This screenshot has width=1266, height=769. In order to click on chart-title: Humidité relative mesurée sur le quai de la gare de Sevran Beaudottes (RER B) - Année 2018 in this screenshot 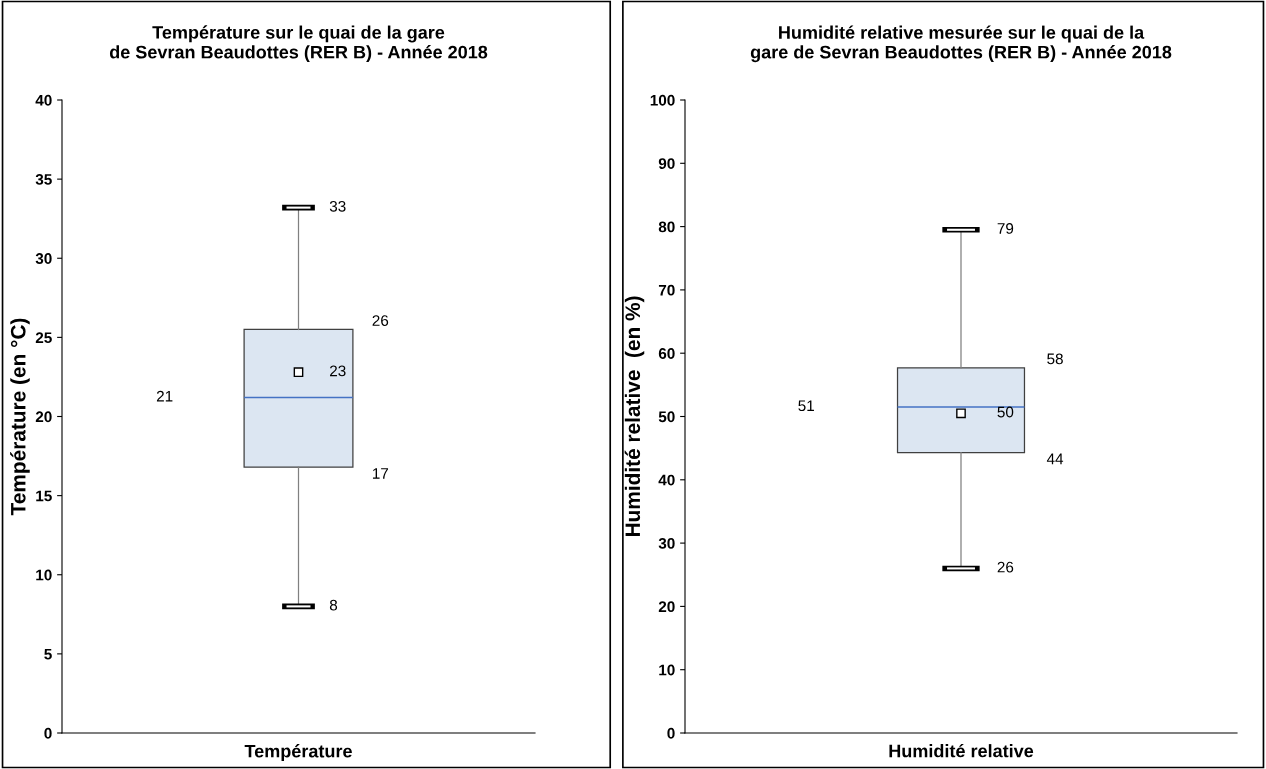, I will do `click(961, 44)`.